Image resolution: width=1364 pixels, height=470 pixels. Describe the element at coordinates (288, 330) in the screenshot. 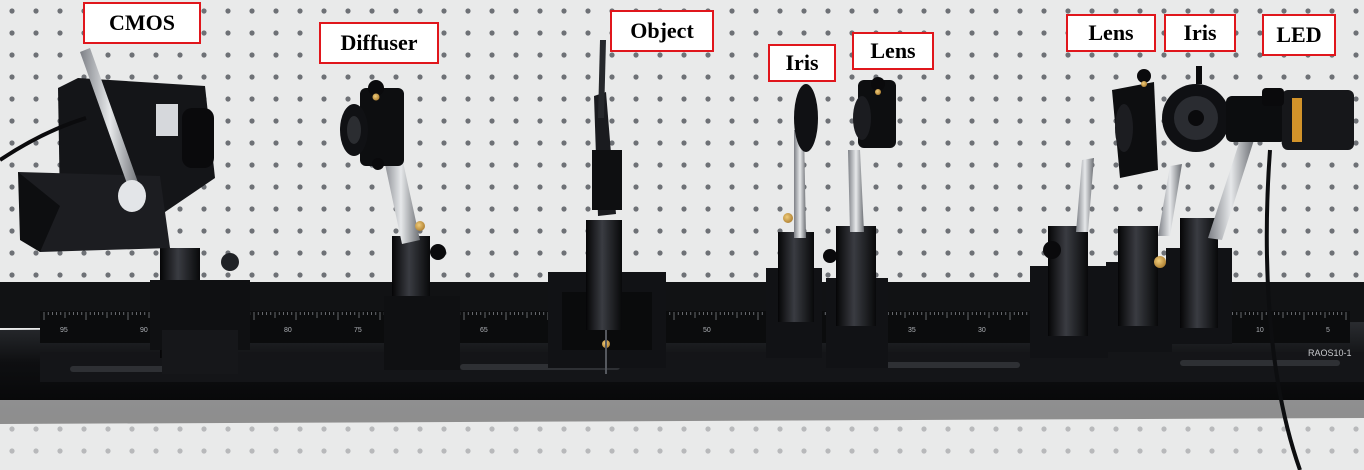

I see `rail-scale-number: 80` at that location.